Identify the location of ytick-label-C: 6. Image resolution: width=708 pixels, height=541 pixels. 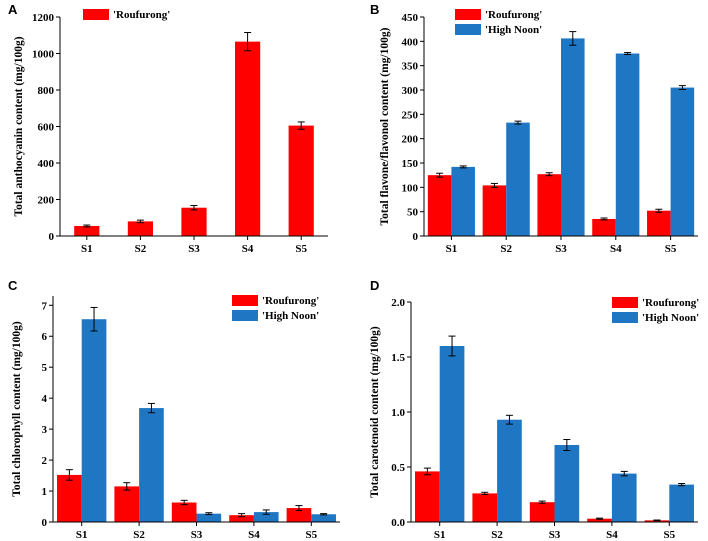
(45, 337).